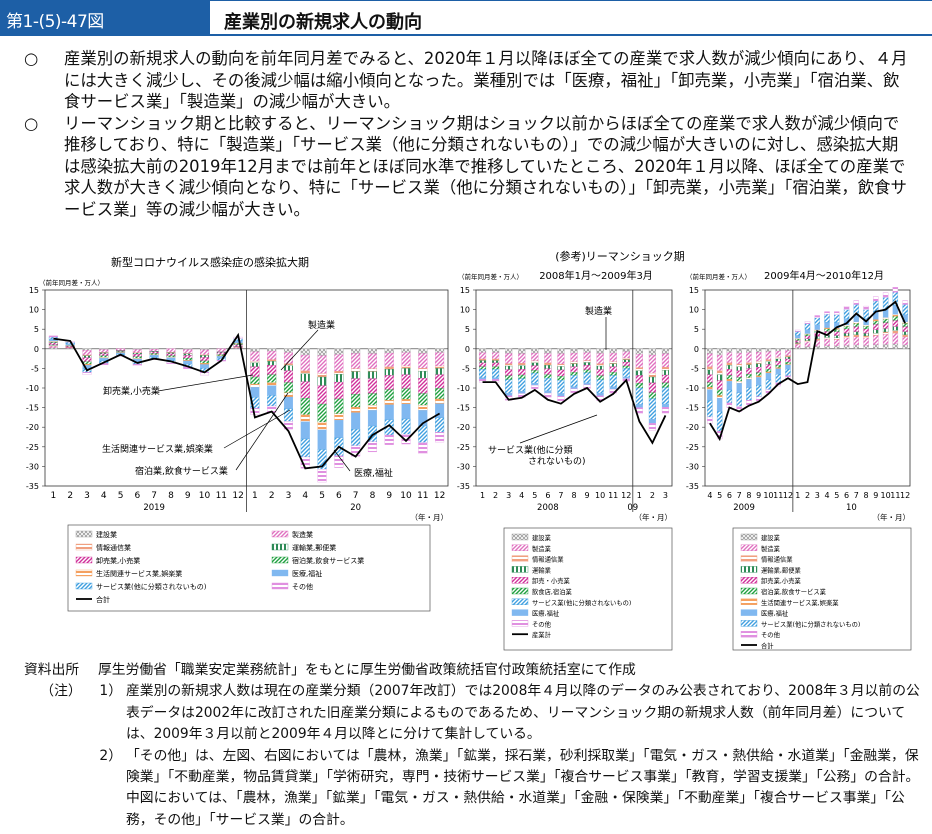 This screenshot has width=932, height=834. What do you see at coordinates (739, 495) in the screenshot?
I see `x-tick-label: 7` at bounding box center [739, 495].